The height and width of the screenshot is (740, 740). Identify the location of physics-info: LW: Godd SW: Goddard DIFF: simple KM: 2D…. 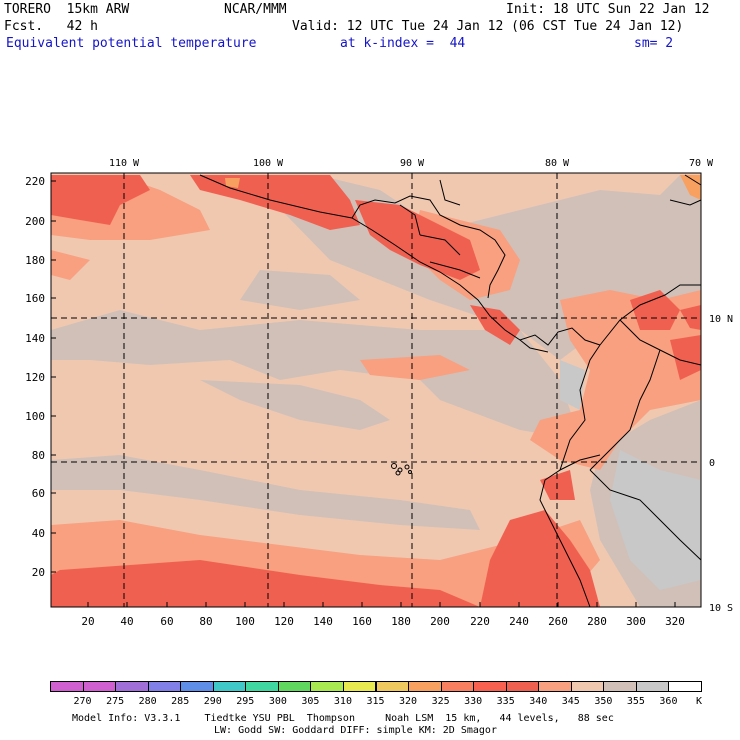
(355, 730).